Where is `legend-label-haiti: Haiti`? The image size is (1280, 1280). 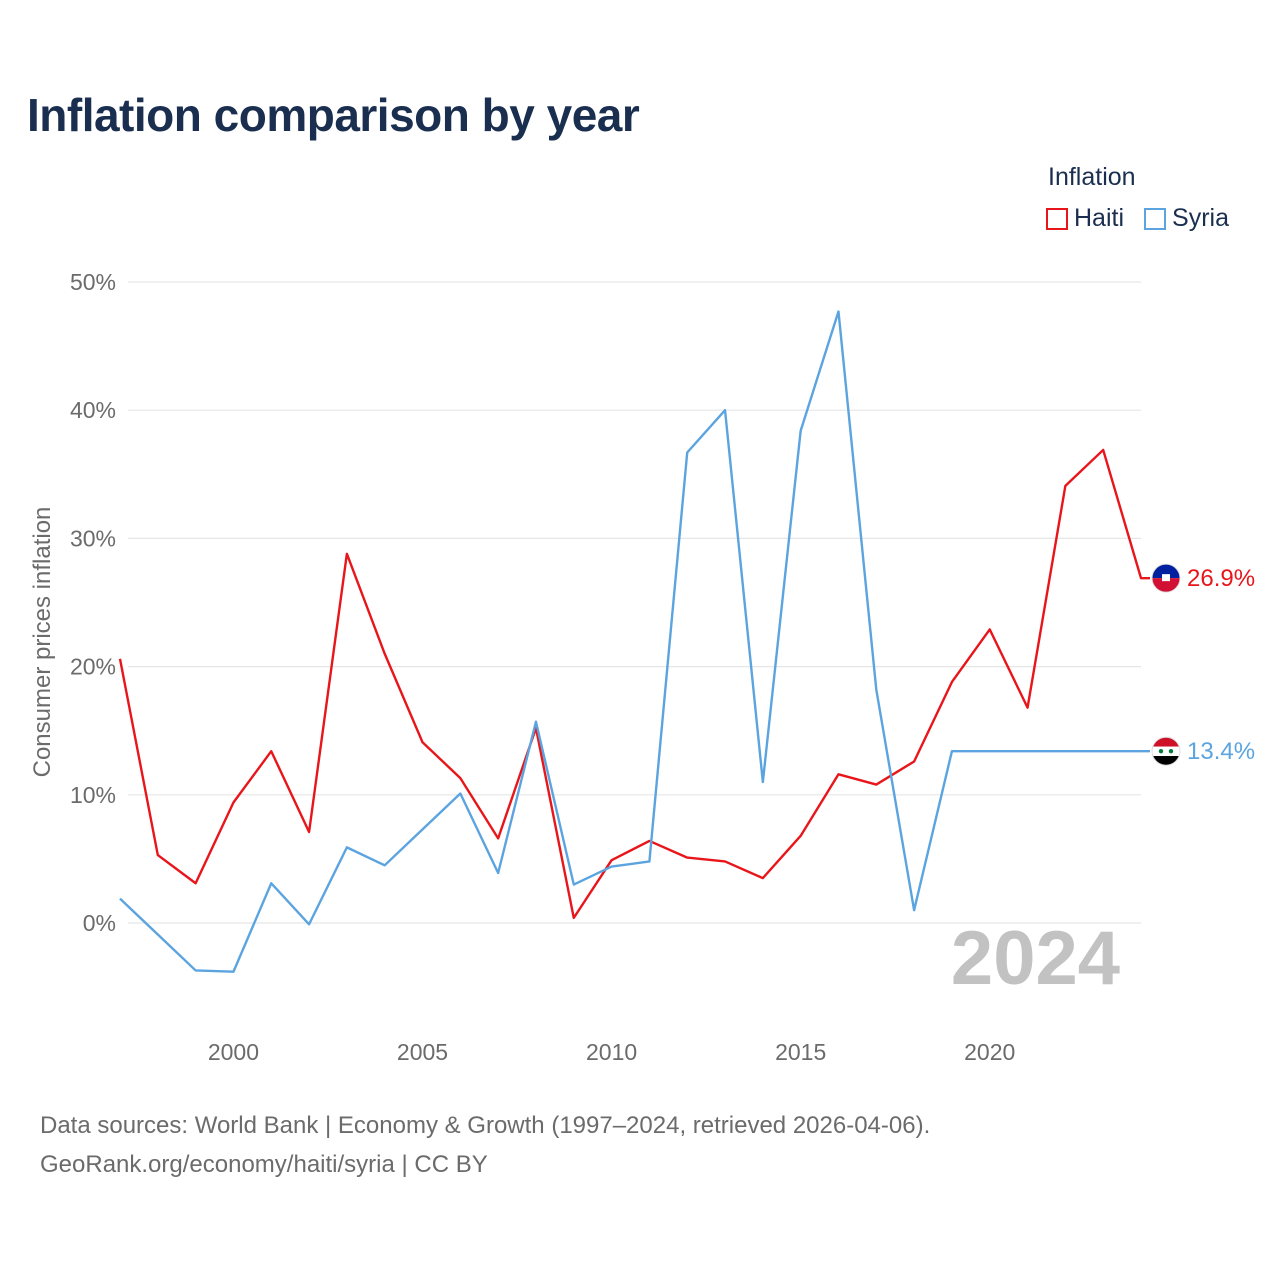 legend-label-haiti: Haiti is located at coordinates (1099, 218).